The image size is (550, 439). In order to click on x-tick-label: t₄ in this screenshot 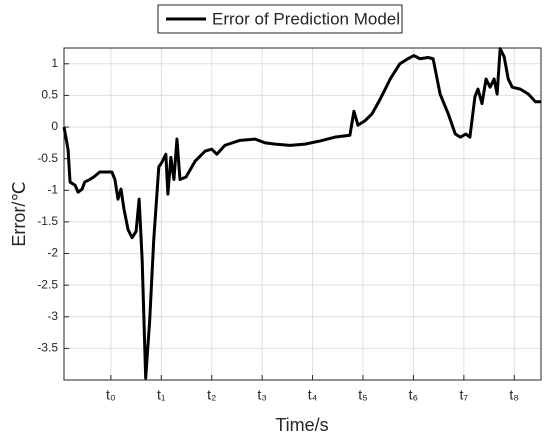, I will do `click(313, 395)`.